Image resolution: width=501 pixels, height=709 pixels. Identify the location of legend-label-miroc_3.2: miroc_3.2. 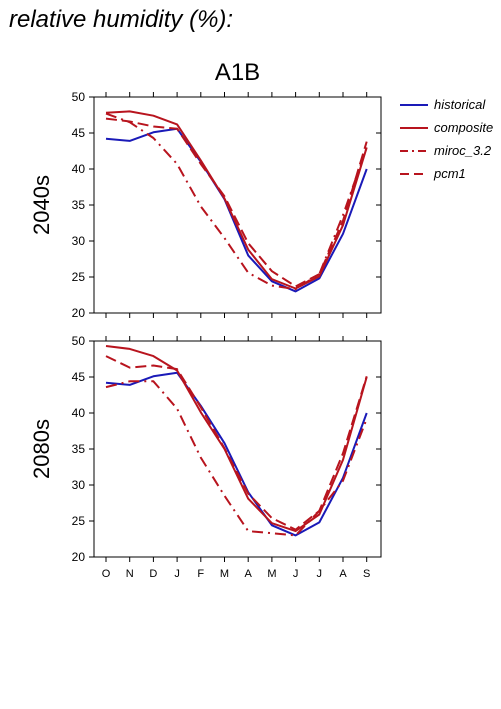
(463, 150).